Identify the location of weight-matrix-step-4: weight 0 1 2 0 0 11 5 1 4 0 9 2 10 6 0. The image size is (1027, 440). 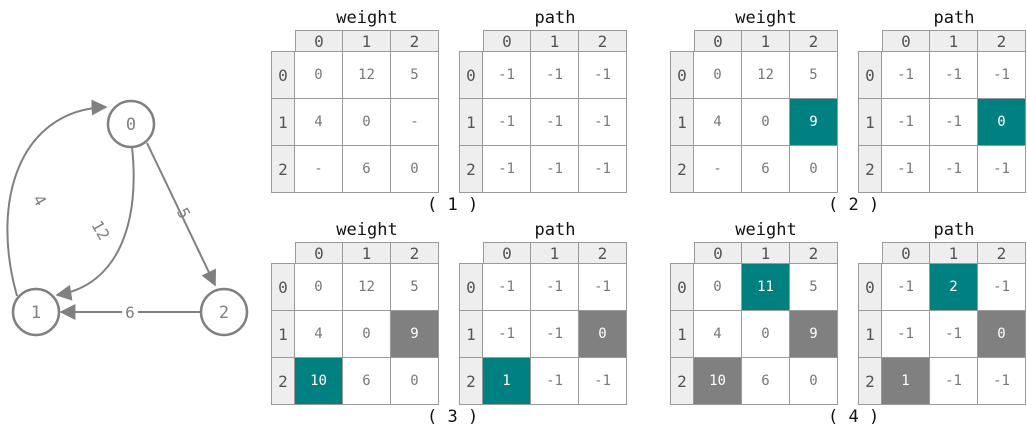
(754, 312).